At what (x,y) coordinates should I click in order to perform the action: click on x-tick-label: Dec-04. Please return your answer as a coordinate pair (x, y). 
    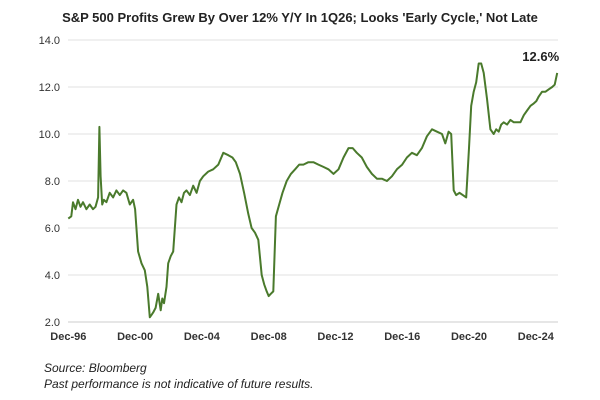
    Looking at the image, I should click on (202, 337).